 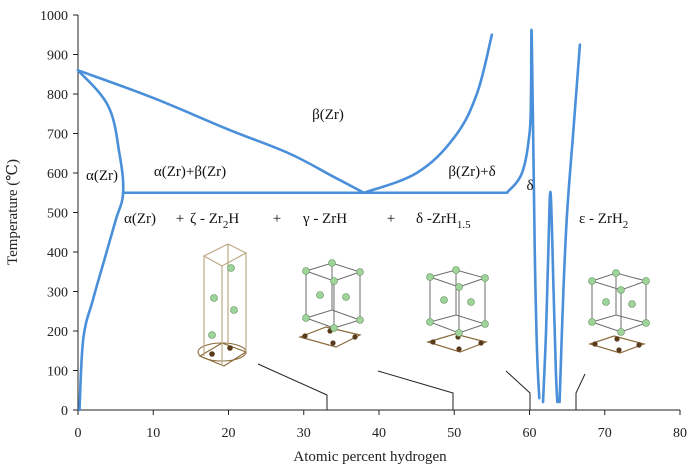 What do you see at coordinates (391, 219) in the screenshot?
I see `label-plus-3: +` at bounding box center [391, 219].